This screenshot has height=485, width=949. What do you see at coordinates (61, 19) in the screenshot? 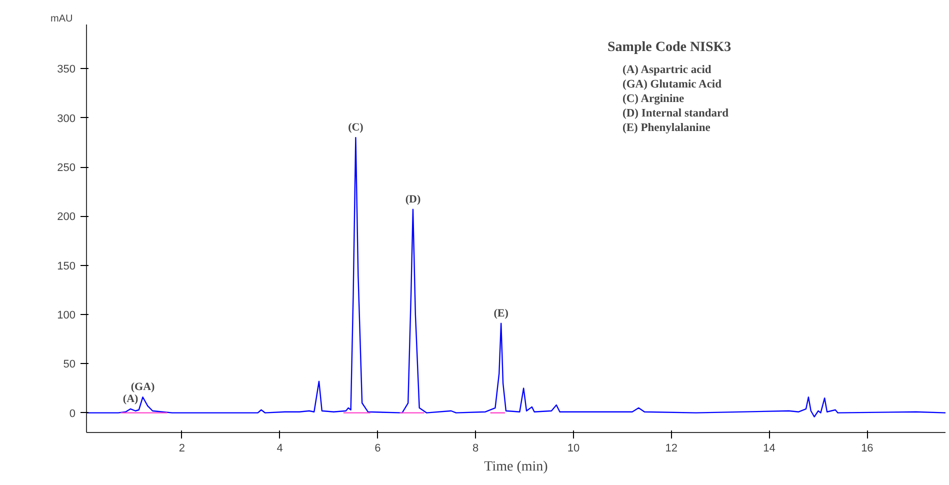
I see `y-axis-title: mAU` at bounding box center [61, 19].